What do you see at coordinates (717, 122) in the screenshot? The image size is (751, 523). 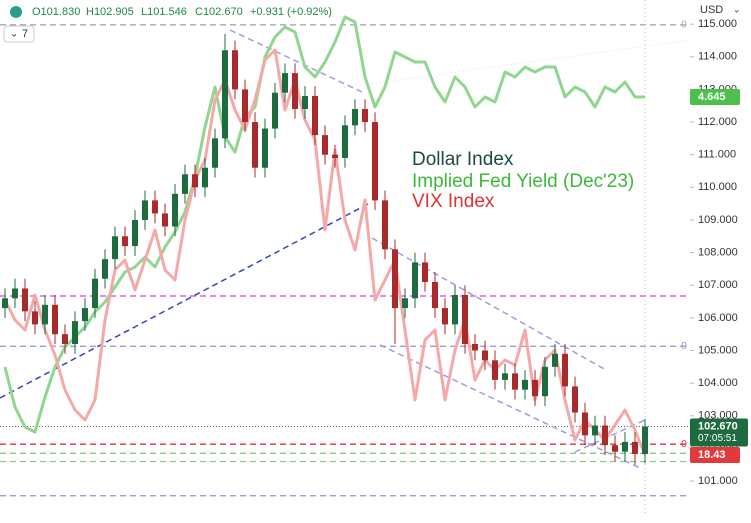 I see `y-tick-label: 112.000` at bounding box center [717, 122].